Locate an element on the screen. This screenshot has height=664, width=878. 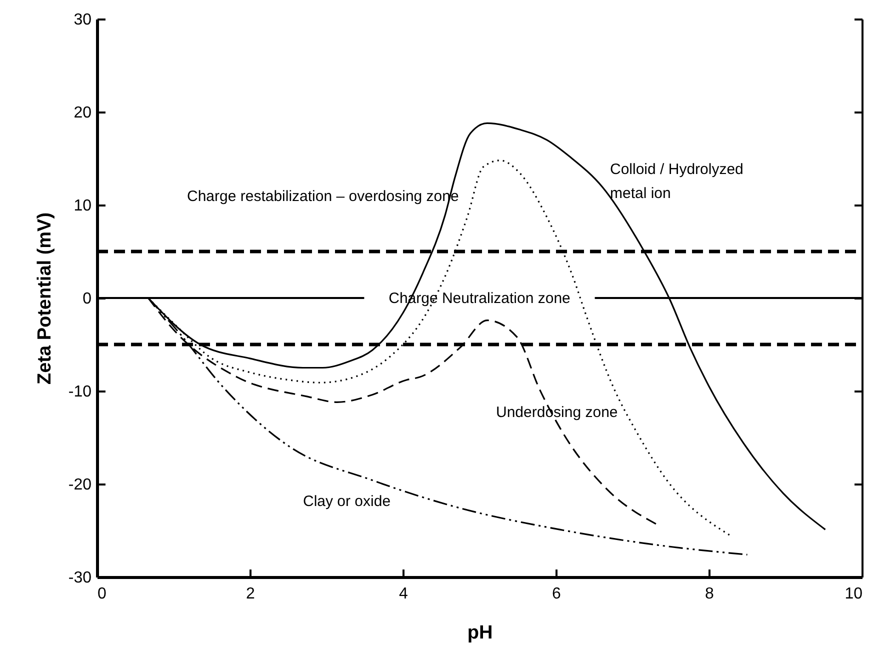
series-label: Clay or oxide is located at coordinates (347, 501).